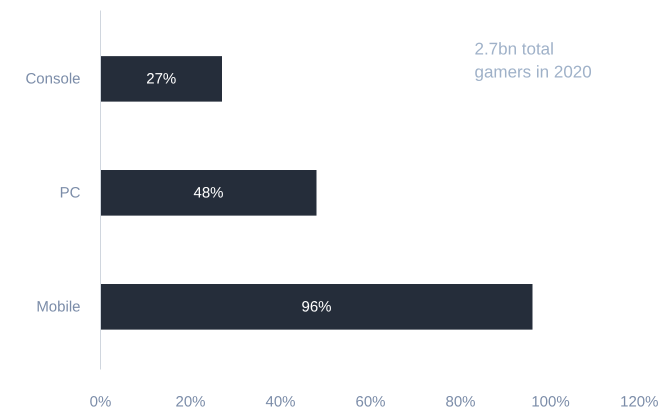 The image size is (658, 413). I want to click on data-label: 48%, so click(208, 193).